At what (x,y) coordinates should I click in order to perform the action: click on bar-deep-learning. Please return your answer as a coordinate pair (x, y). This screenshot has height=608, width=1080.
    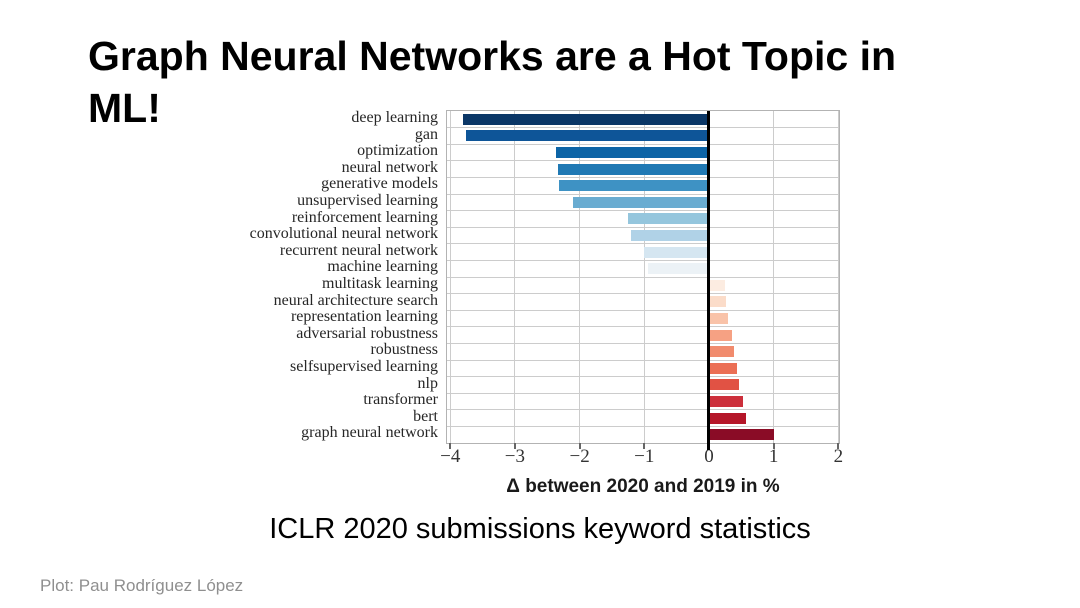
    Looking at the image, I should click on (586, 119).